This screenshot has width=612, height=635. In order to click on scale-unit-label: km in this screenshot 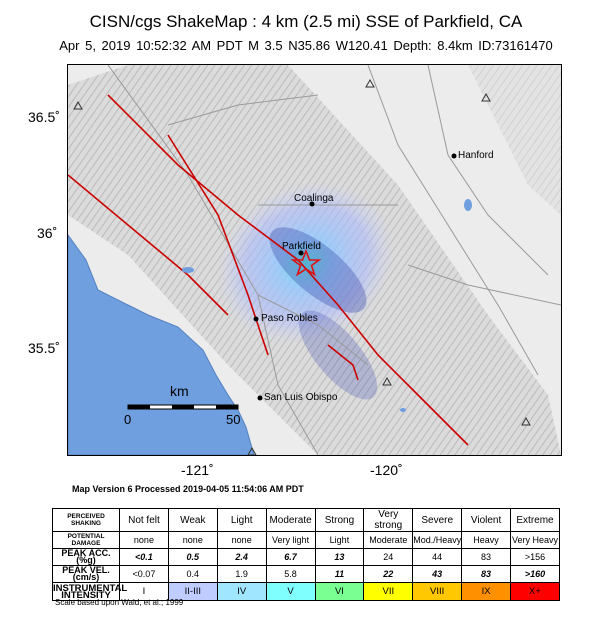, I will do `click(179, 391)`.